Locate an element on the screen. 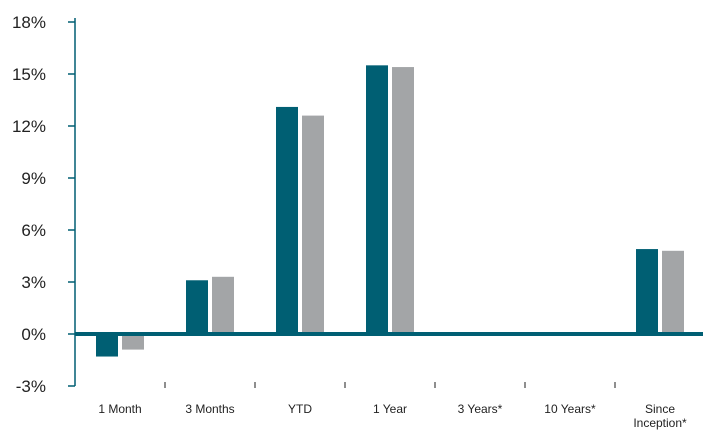  x-tick-label: 1 Month is located at coordinates (119, 409).